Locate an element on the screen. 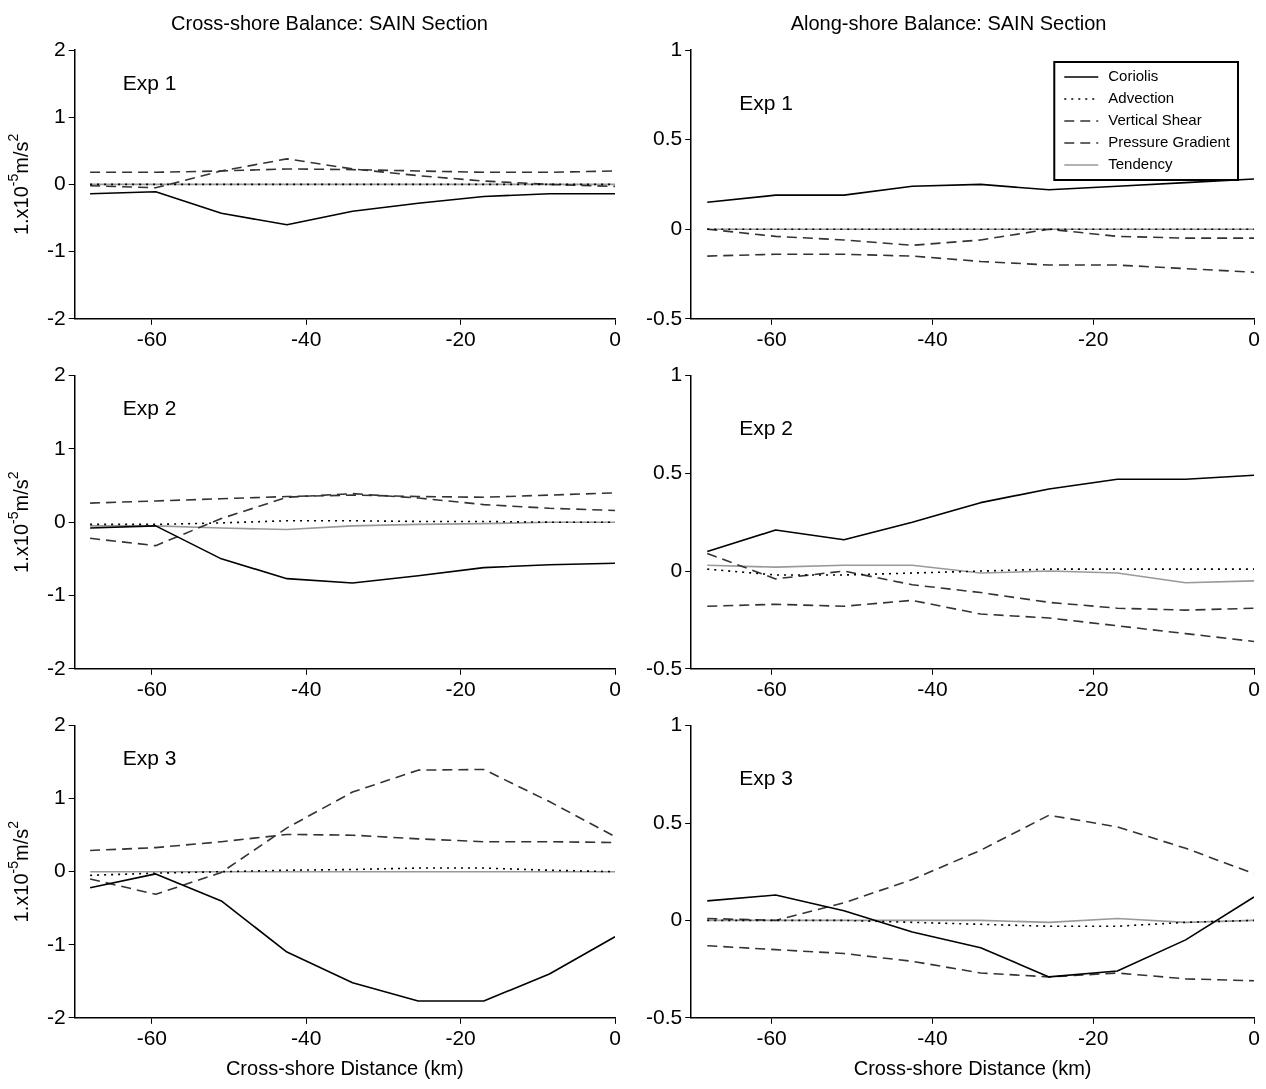  legend-label: Pressure Gradient is located at coordinates (1169, 142).